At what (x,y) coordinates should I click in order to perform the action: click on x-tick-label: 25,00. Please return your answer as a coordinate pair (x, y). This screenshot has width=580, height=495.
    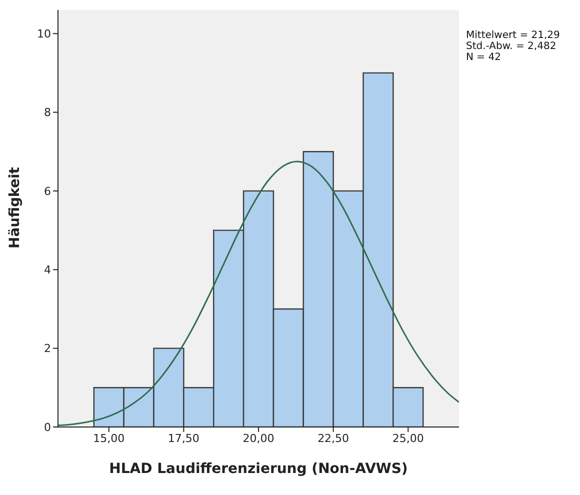
    Looking at the image, I should click on (408, 438).